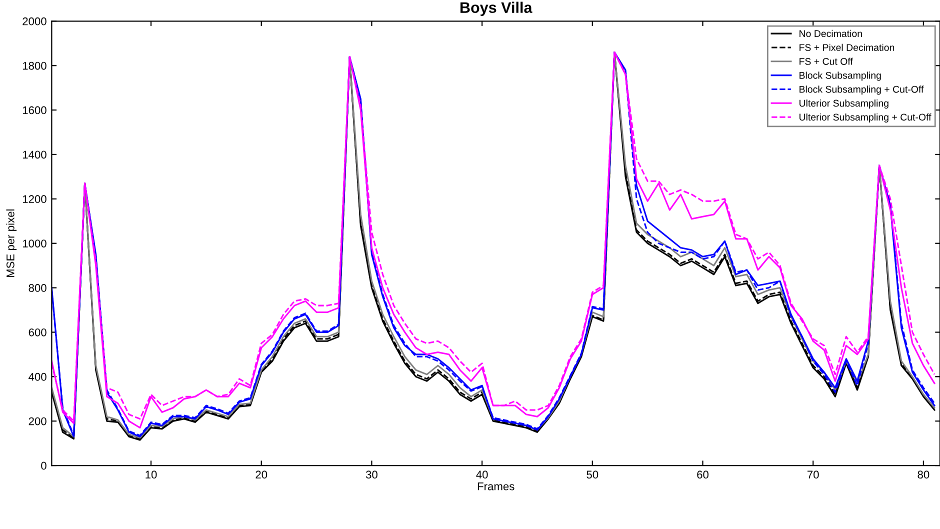 This screenshot has width=940, height=529. Describe the element at coordinates (866, 118) in the screenshot. I see `legend-label: Ulterior Subsampling + Cut-Off` at that location.